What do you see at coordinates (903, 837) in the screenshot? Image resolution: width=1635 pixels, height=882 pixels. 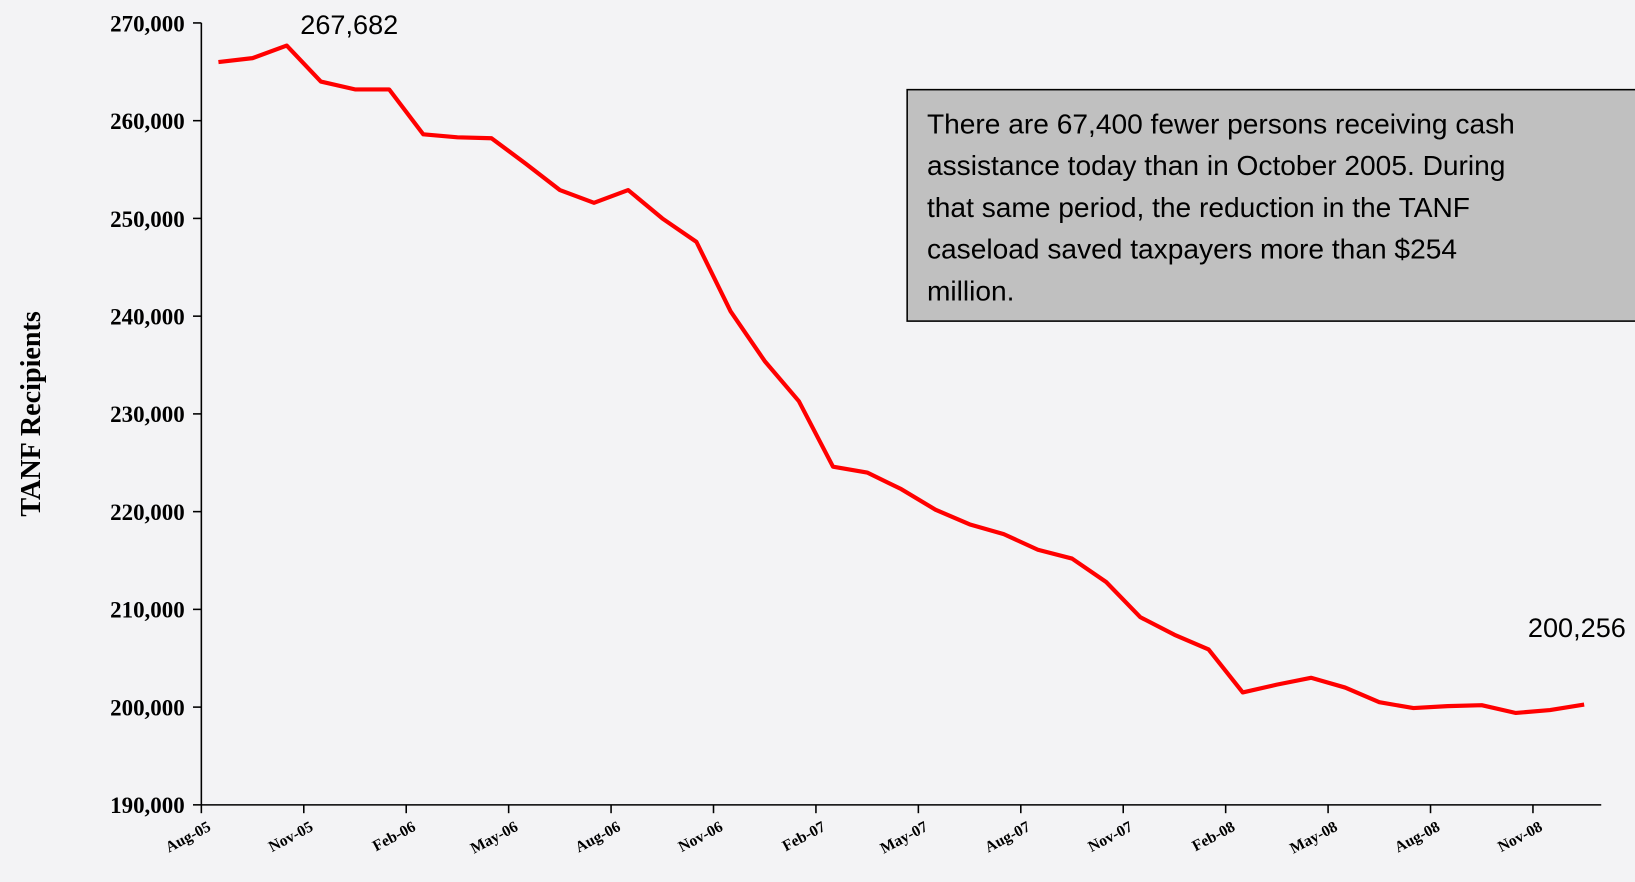 I see `x-tick-label: May-07` at bounding box center [903, 837].